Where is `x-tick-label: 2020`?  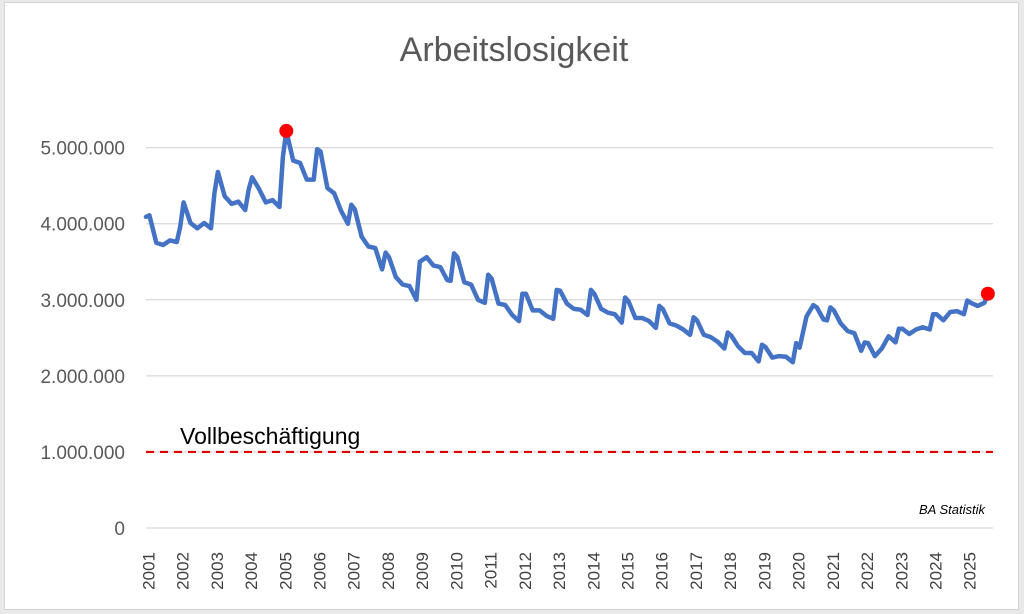 x-tick-label: 2020 is located at coordinates (799, 571).